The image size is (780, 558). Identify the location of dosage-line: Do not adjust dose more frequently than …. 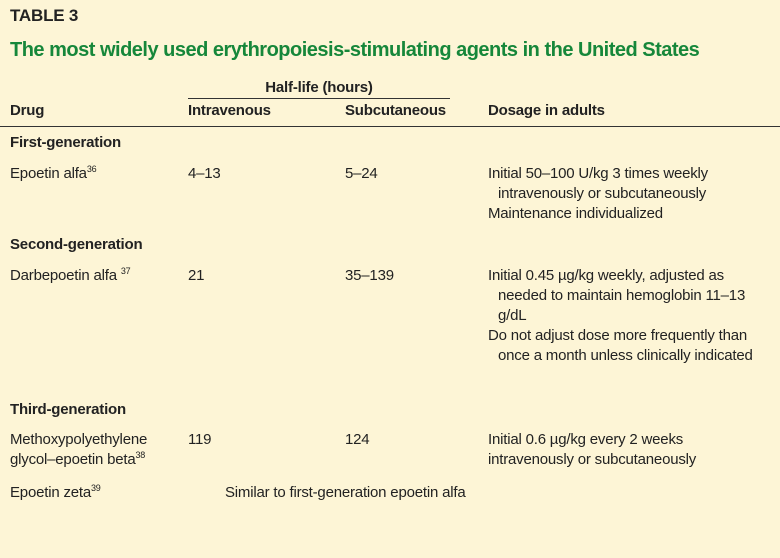
(620, 345).